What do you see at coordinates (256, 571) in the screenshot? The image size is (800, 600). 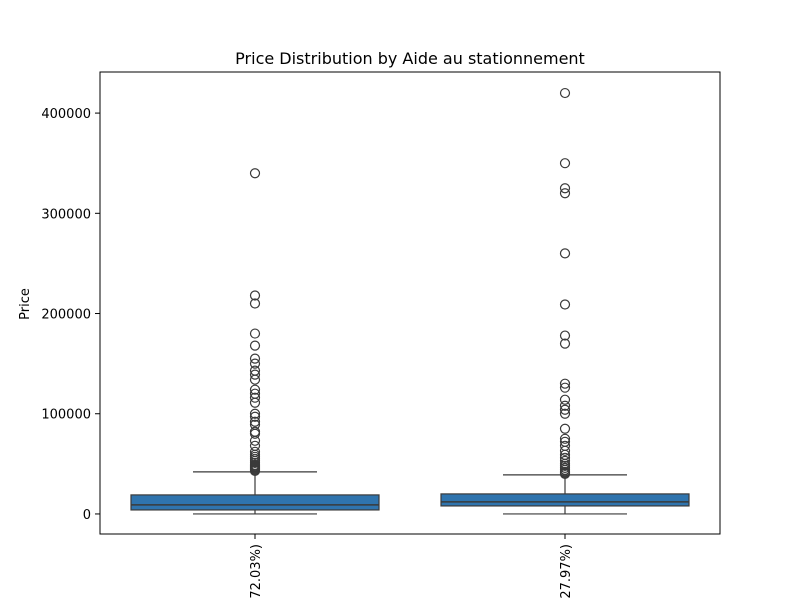 I see `x-tick-label: 72.03%)` at bounding box center [256, 571].